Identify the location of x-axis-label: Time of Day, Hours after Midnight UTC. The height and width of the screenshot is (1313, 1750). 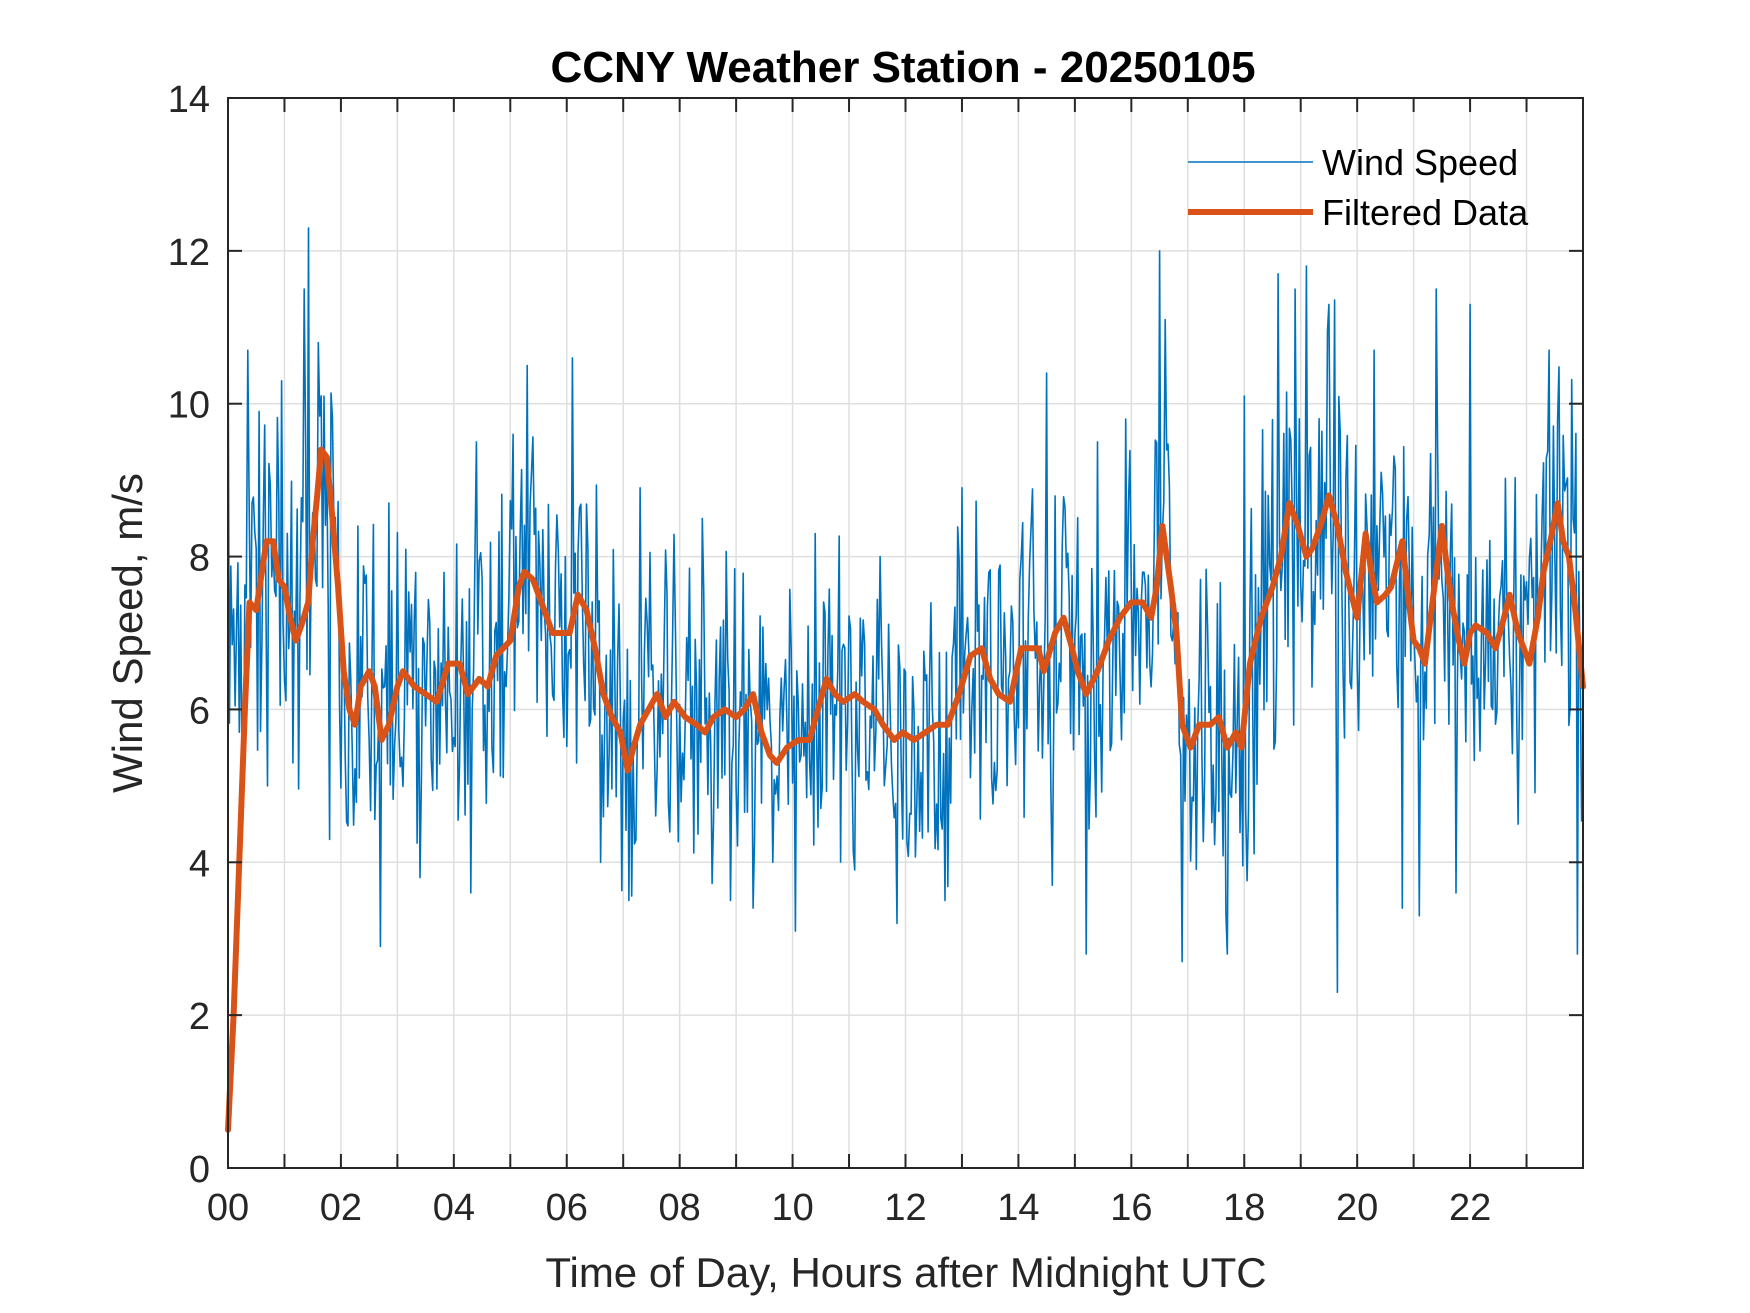
(905, 1272).